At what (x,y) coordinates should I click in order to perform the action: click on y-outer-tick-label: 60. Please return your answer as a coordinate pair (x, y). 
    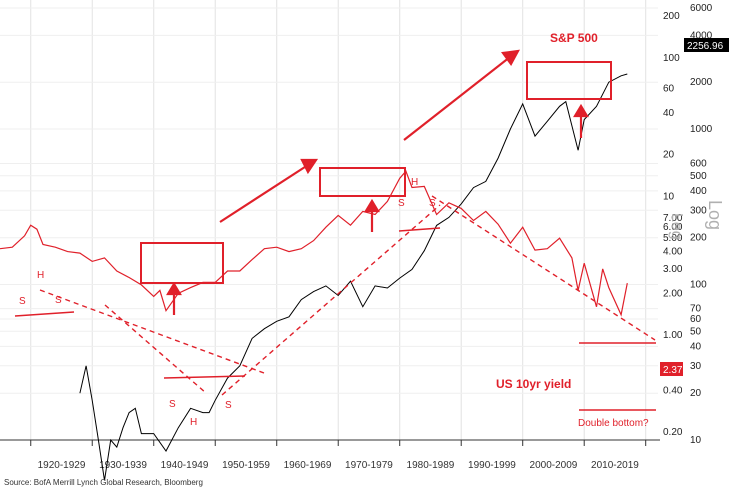
    Looking at the image, I should click on (696, 319).